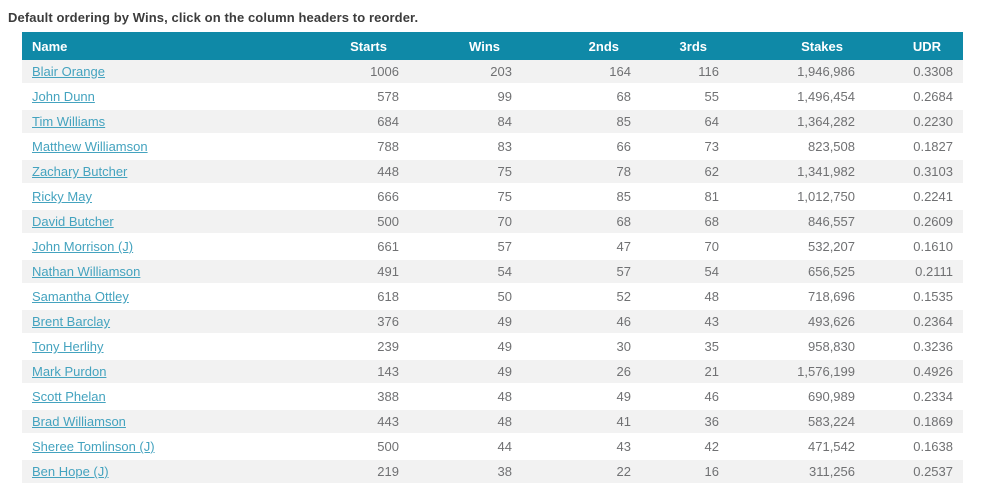 This screenshot has height=493, width=1000. Describe the element at coordinates (797, 97) in the screenshot. I see `stakes-cell: 1,496,454` at that location.